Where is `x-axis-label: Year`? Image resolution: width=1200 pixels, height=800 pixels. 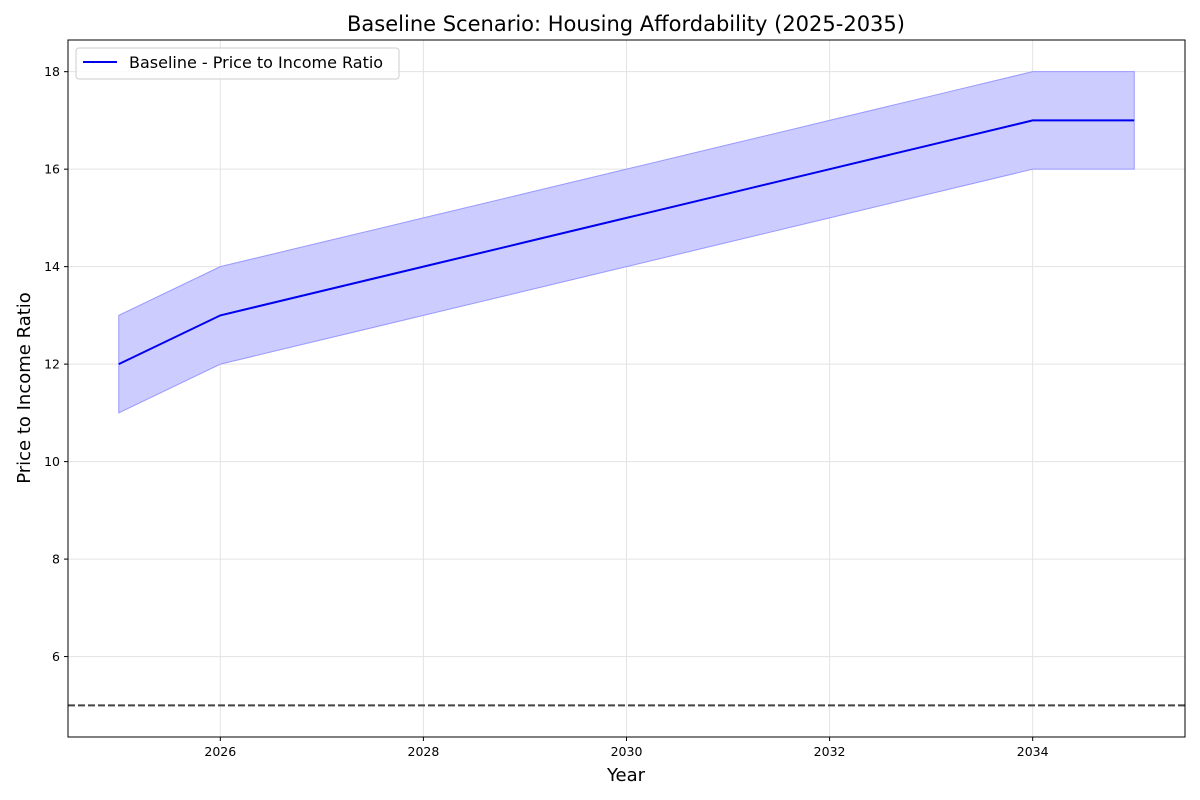
x-axis-label: Year is located at coordinates (626, 775).